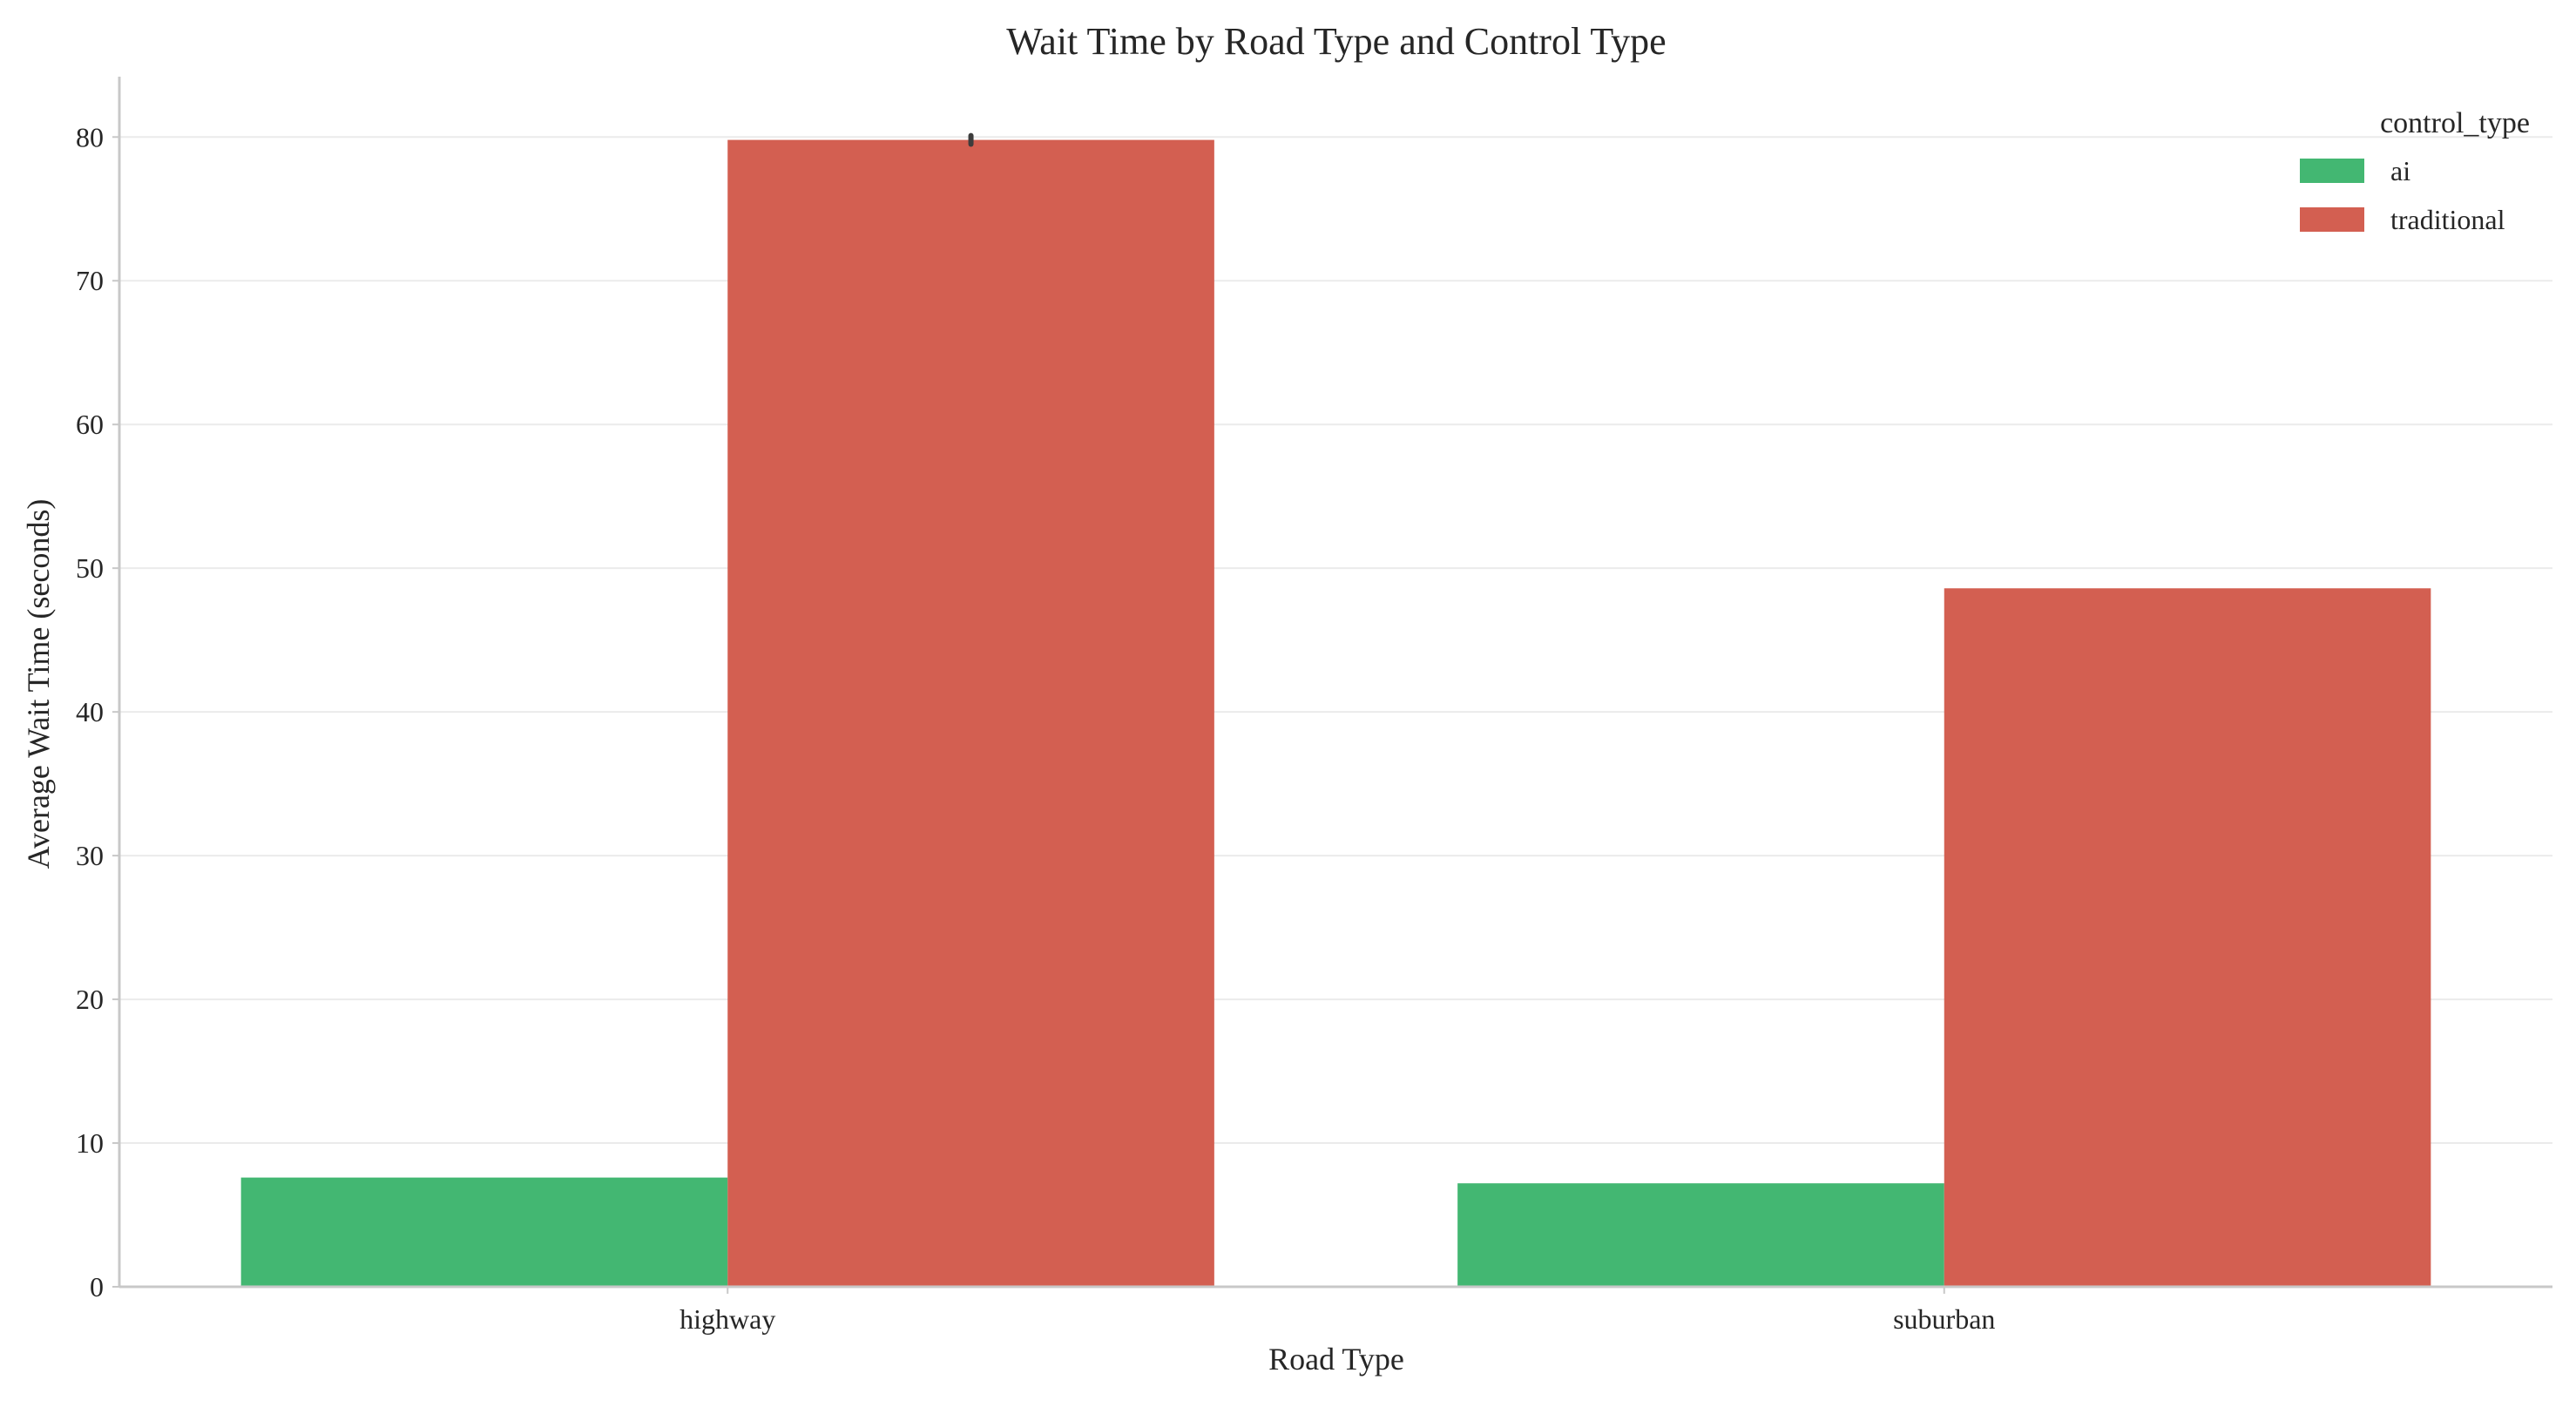  I want to click on legend-swatch-traditional, so click(2332, 219).